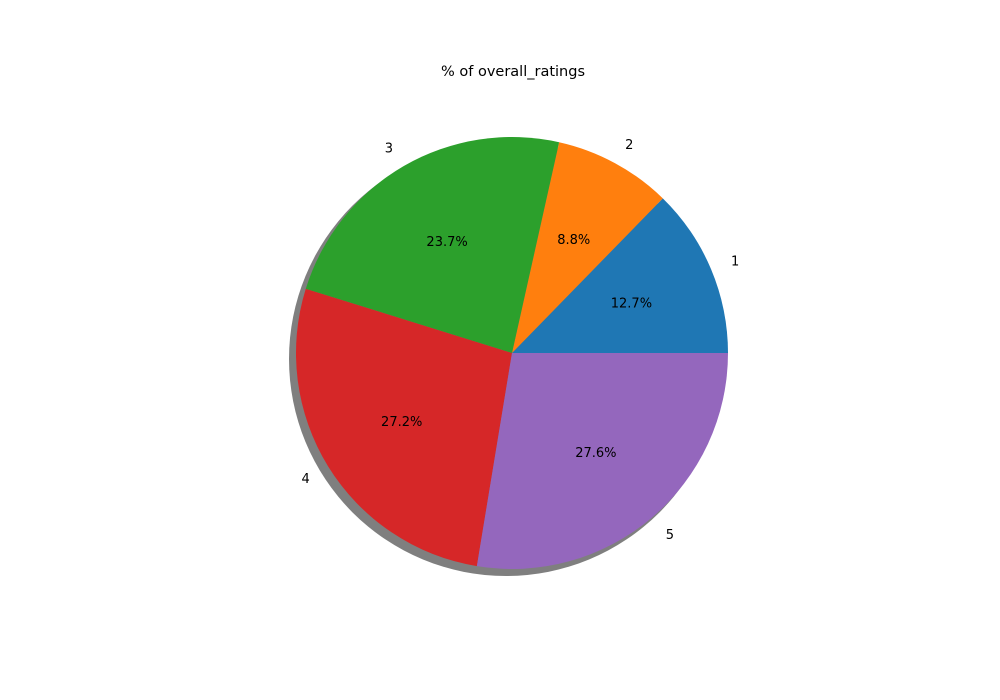  What do you see at coordinates (389, 148) in the screenshot?
I see `slice-label-3: 3` at bounding box center [389, 148].